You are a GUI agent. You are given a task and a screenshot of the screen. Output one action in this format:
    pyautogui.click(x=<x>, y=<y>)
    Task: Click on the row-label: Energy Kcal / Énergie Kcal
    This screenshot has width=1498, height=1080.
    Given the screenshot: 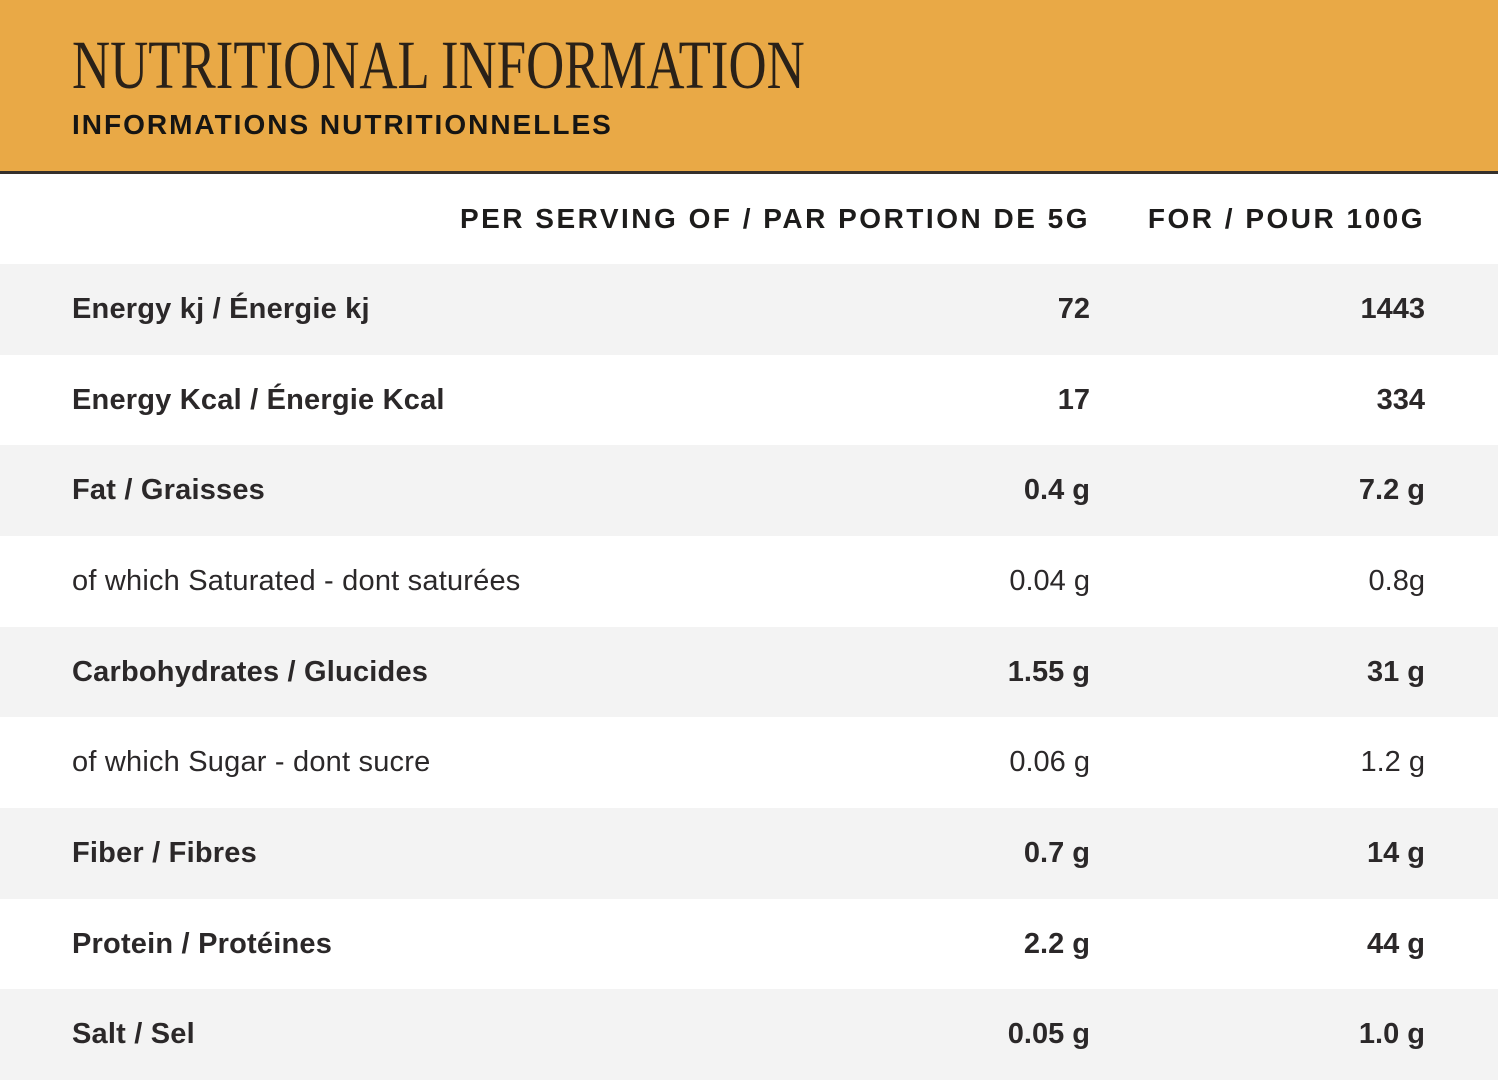 What is the action you would take?
    pyautogui.click(x=258, y=399)
    